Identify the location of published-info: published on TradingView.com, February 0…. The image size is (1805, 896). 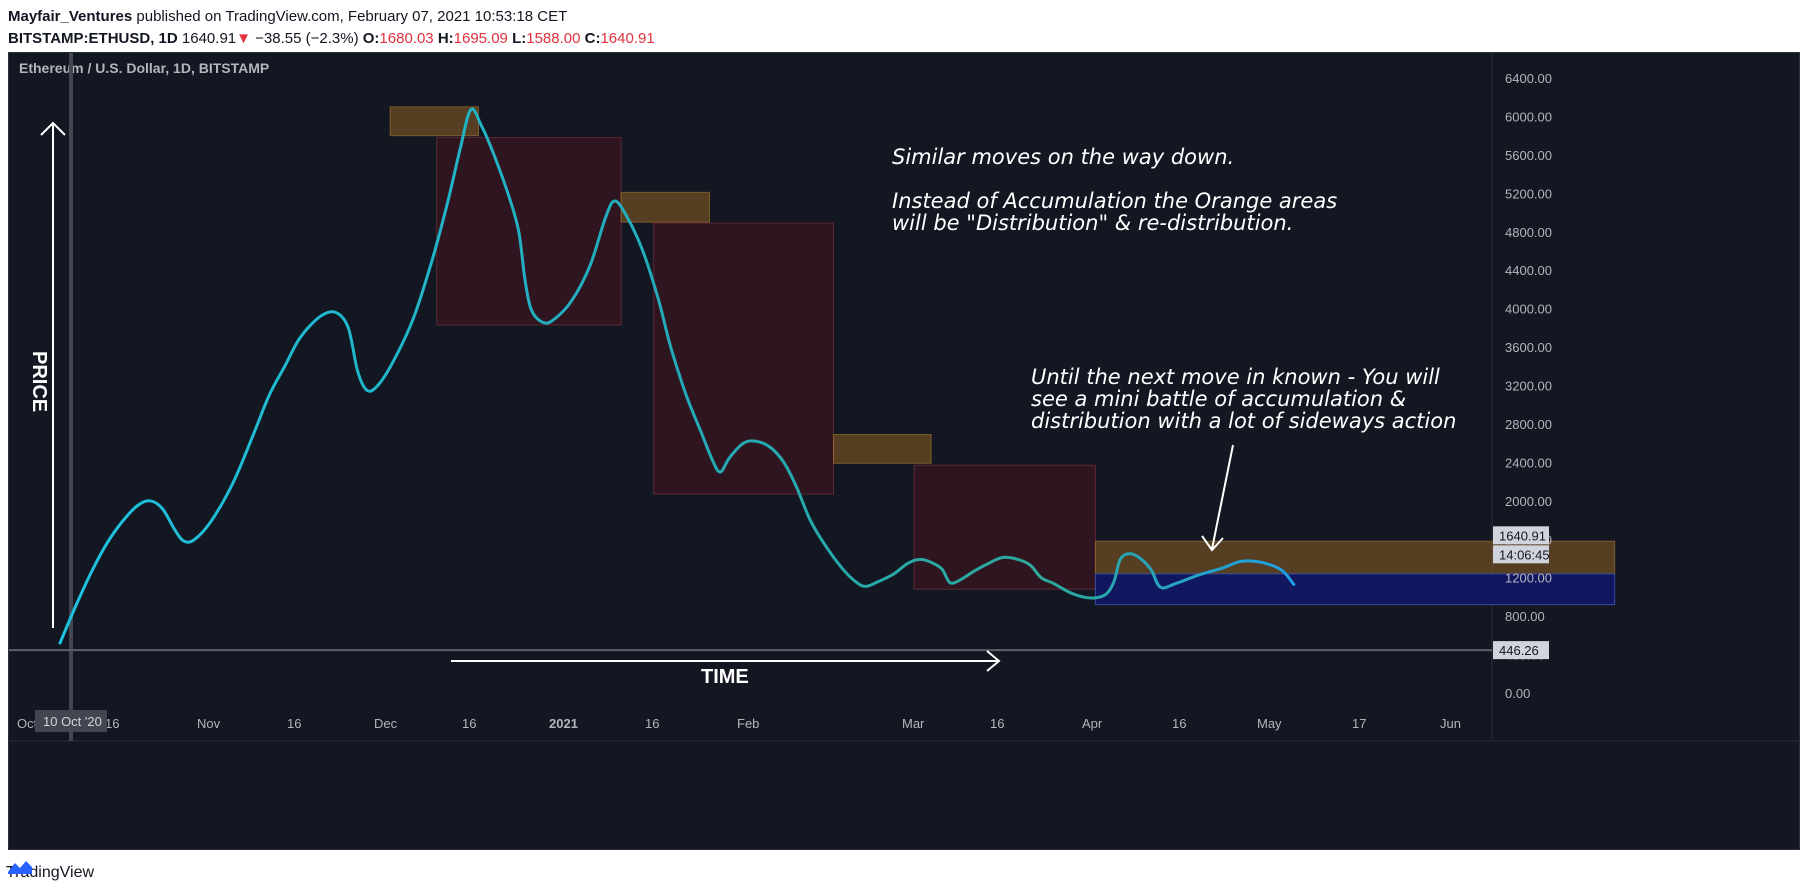
(352, 16).